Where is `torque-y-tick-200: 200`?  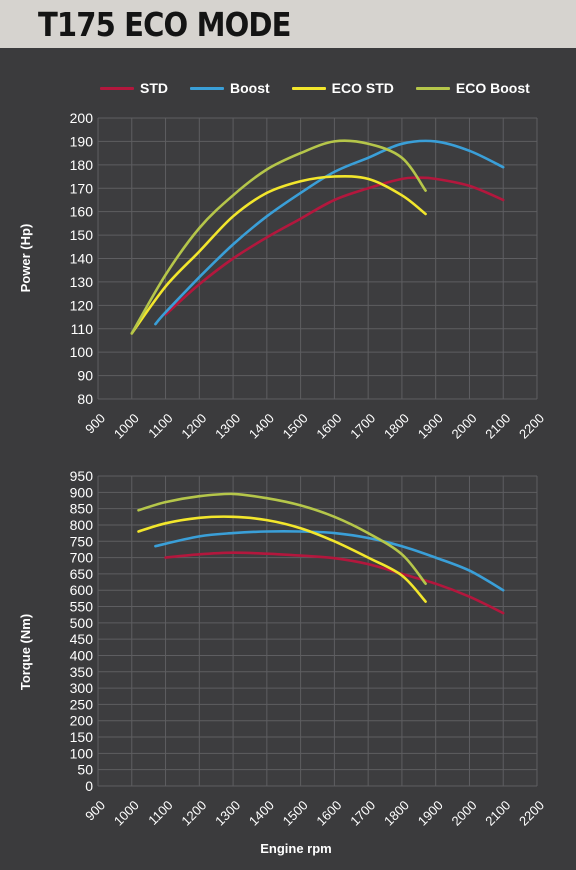 torque-y-tick-200: 200 is located at coordinates (82, 721).